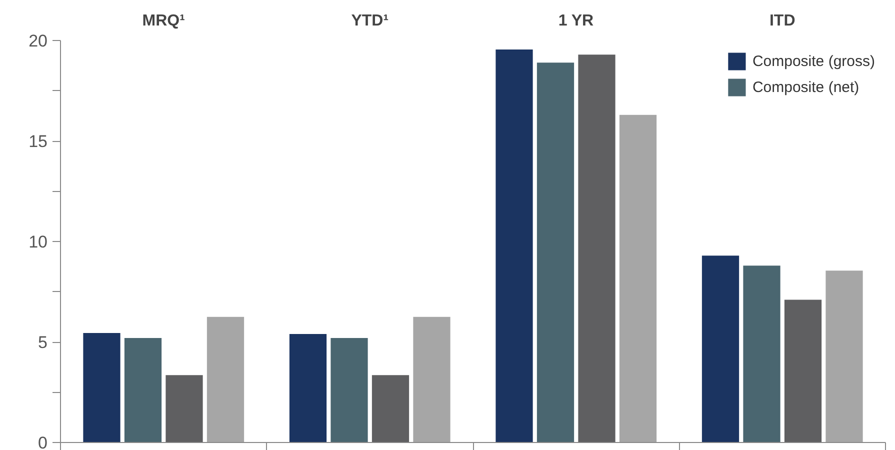  I want to click on legend-label: Composite (gross), so click(813, 61).